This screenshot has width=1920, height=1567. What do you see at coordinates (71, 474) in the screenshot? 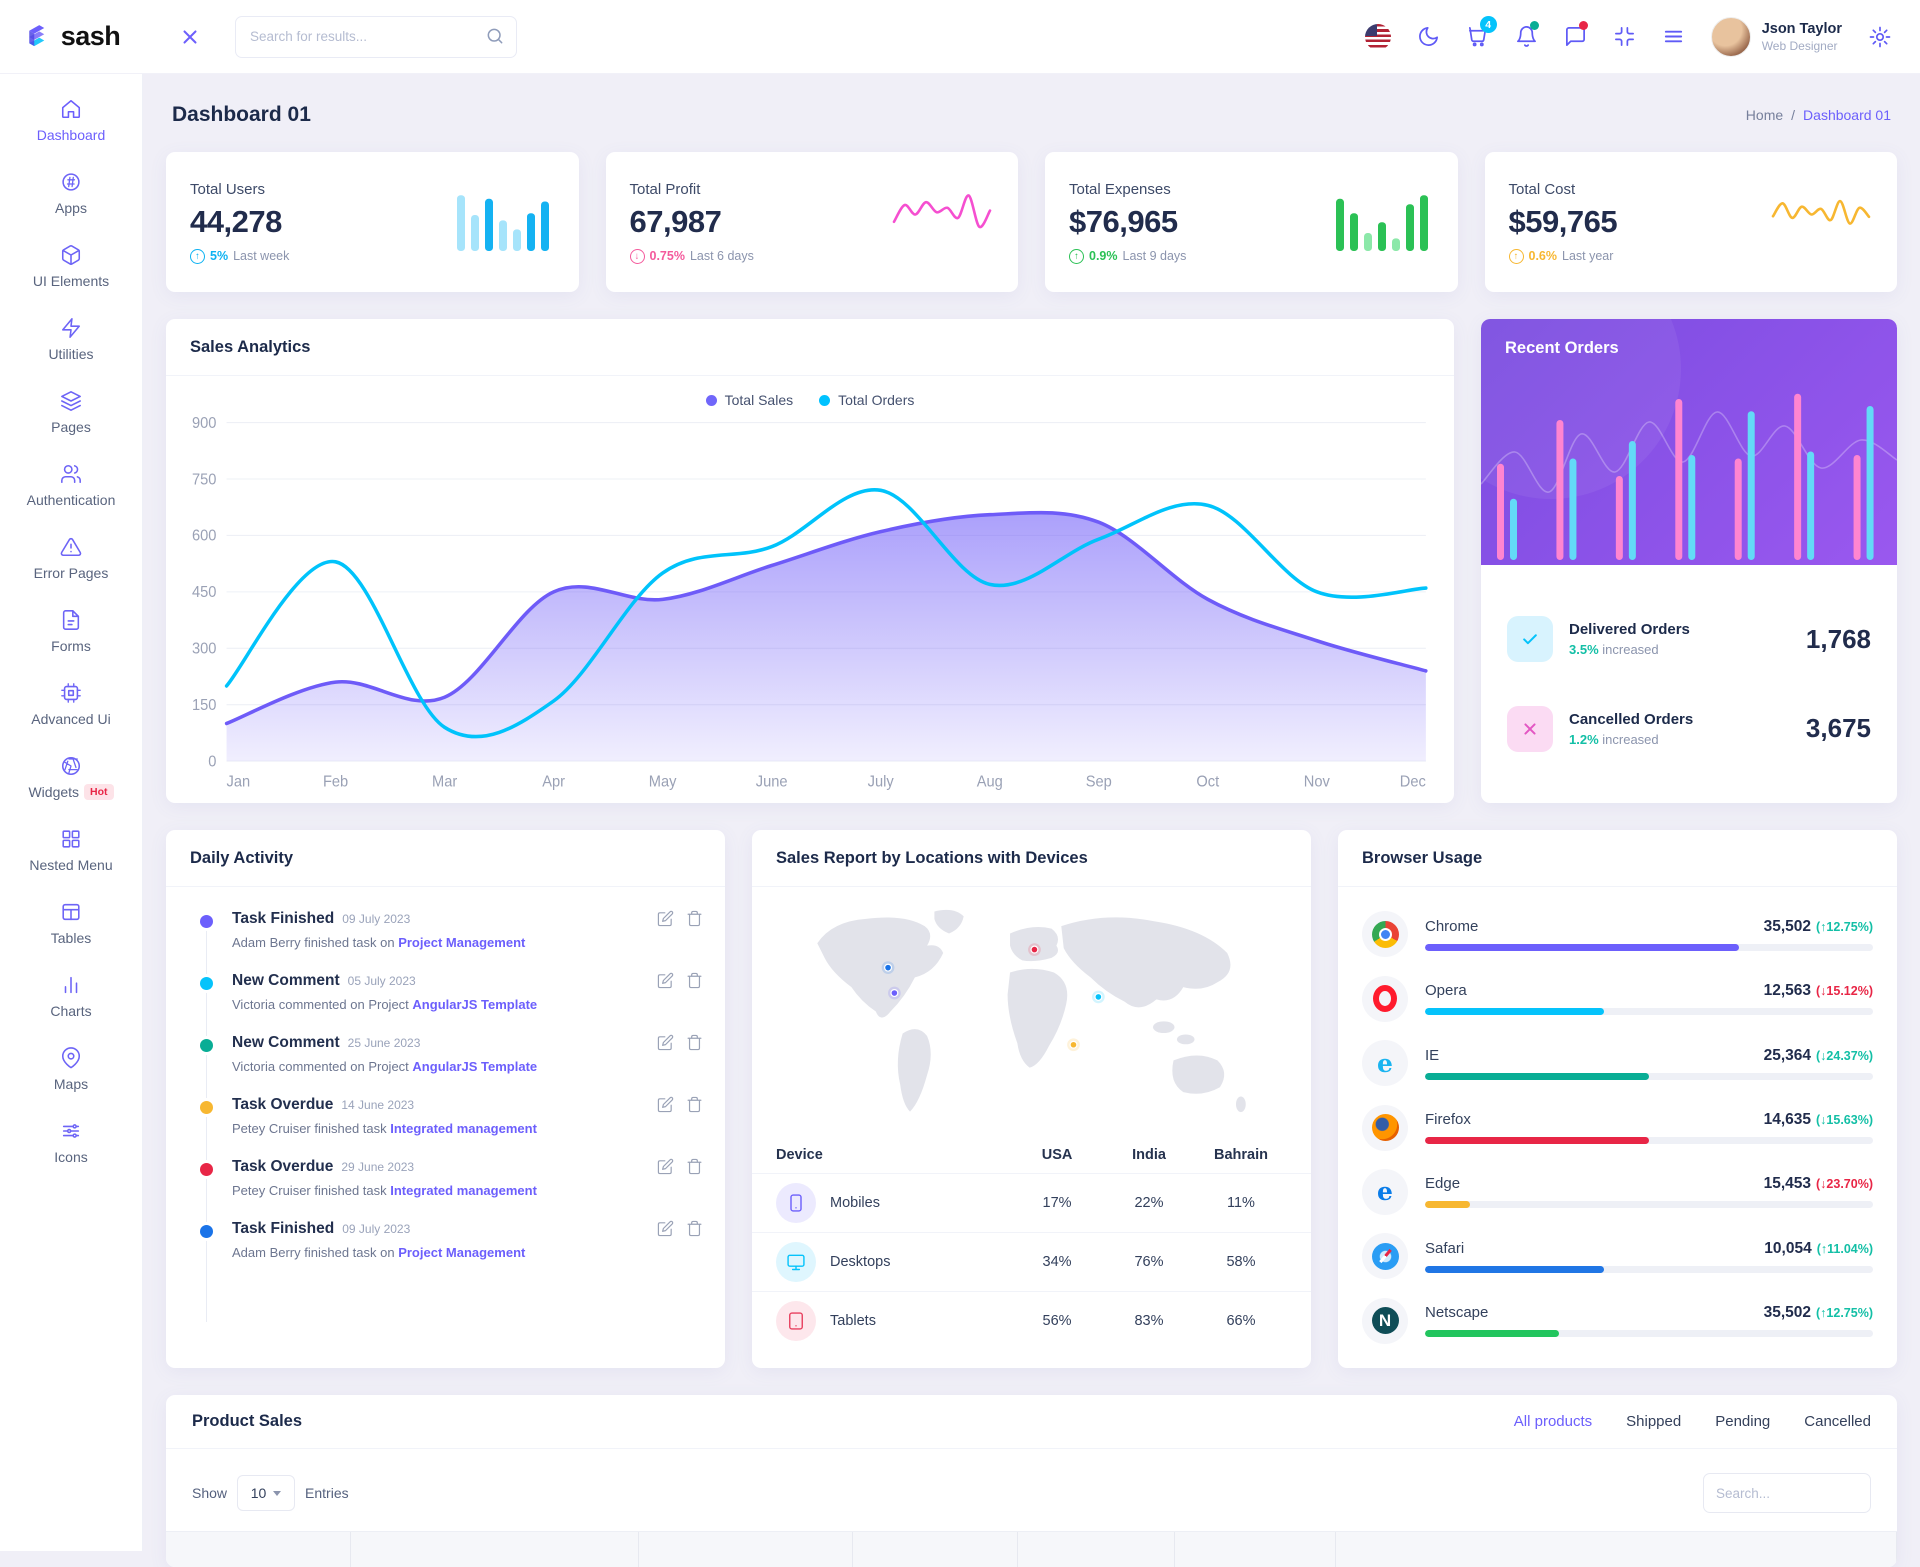
I see `users-icon` at bounding box center [71, 474].